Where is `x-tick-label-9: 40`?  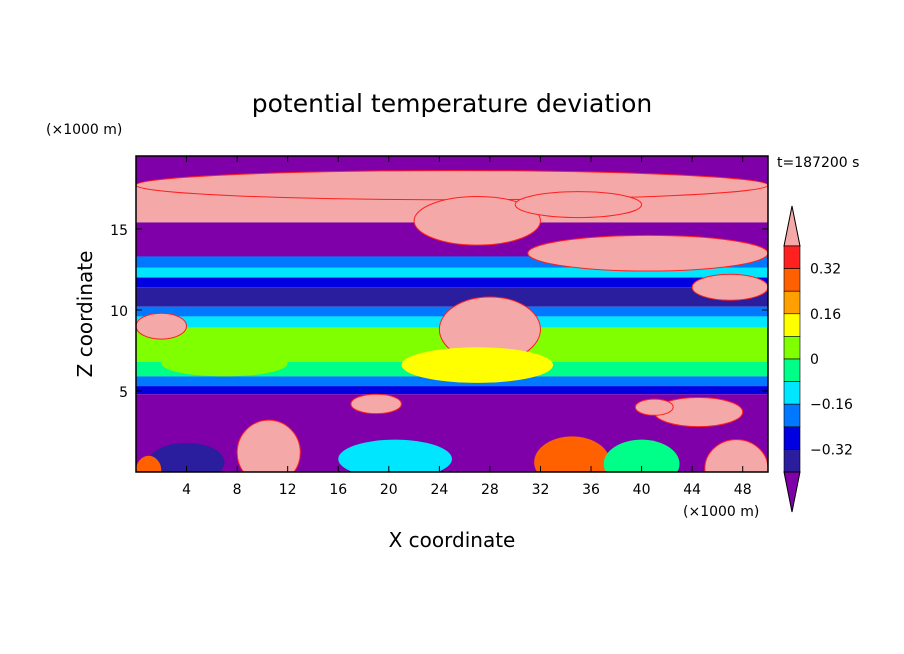 x-tick-label-9: 40 is located at coordinates (642, 490).